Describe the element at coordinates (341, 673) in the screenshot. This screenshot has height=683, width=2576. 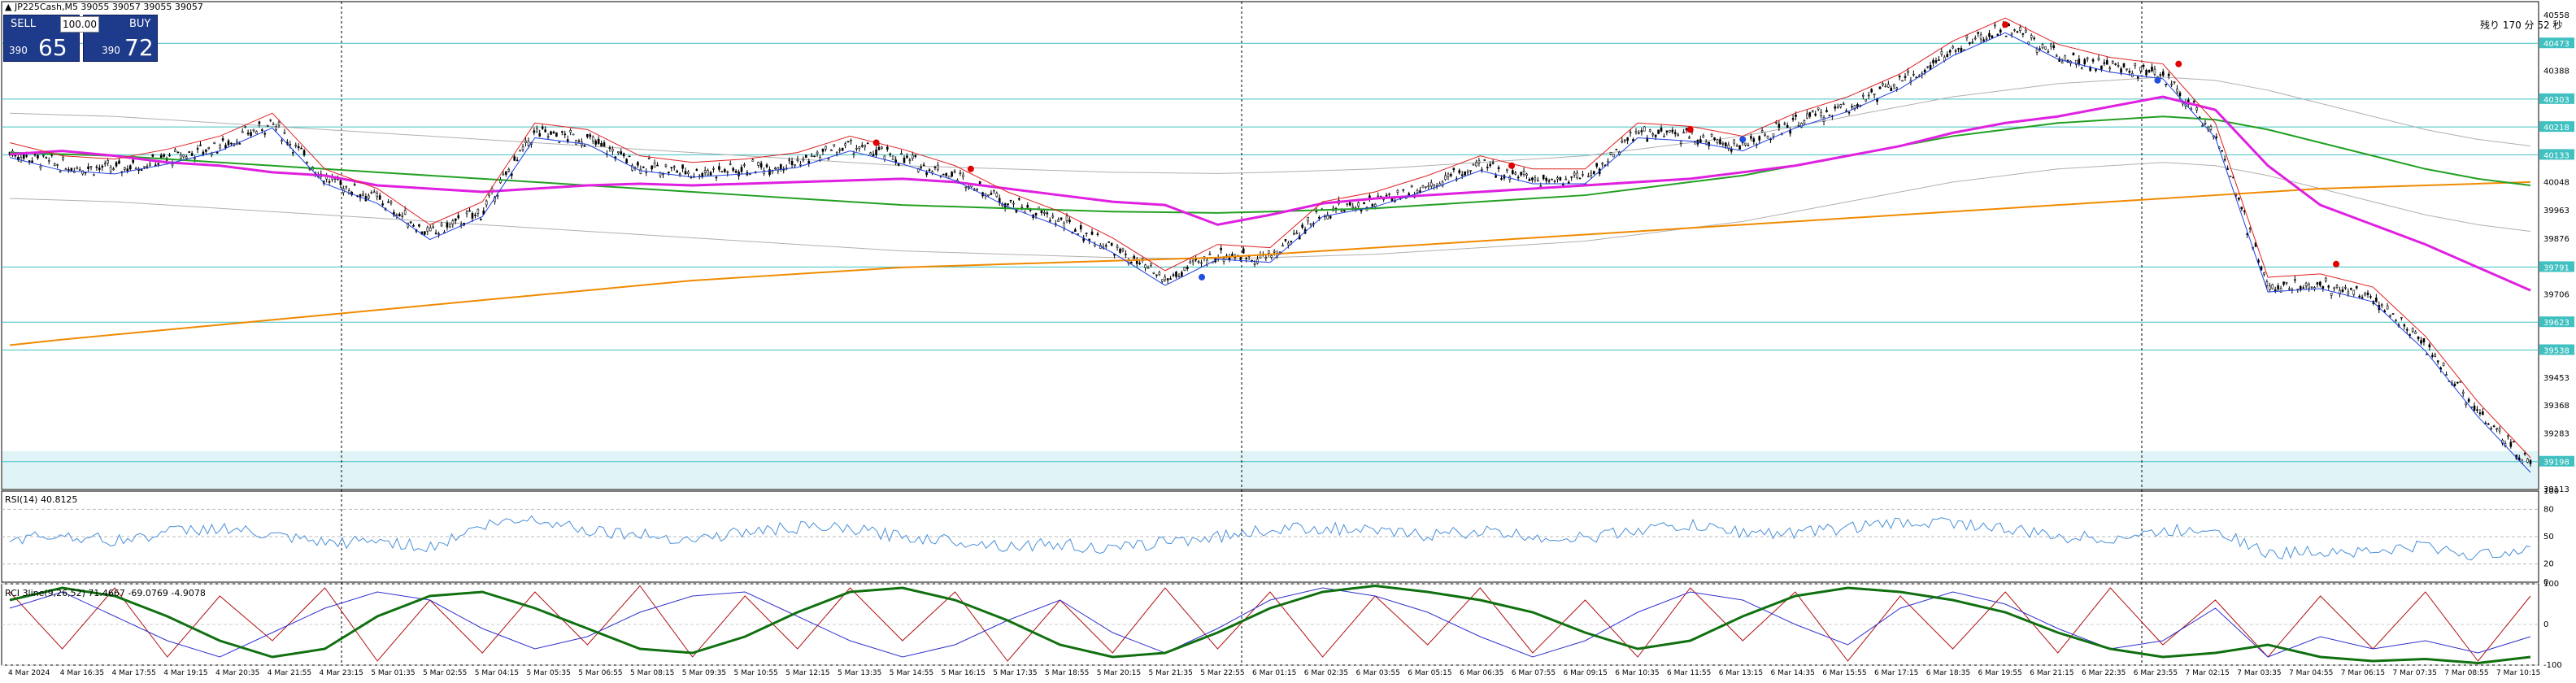
I see `x-tick-label: 4 Mar 23:15` at that location.